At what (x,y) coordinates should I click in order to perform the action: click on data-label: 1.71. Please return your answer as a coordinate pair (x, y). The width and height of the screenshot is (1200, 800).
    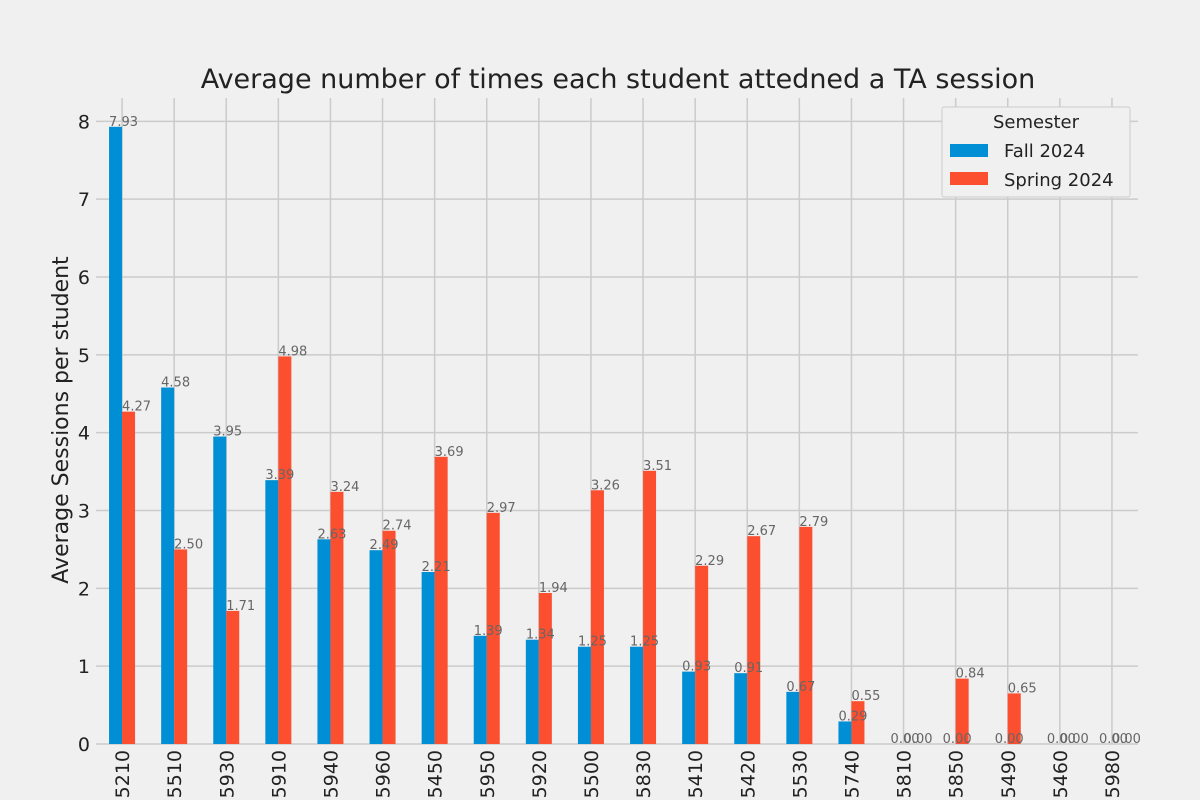
    Looking at the image, I should click on (240, 606).